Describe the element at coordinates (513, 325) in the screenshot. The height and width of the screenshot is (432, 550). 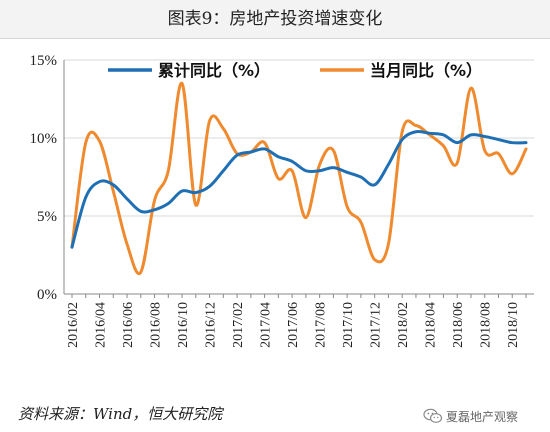
I see `x-tick-label: 2018/10` at that location.